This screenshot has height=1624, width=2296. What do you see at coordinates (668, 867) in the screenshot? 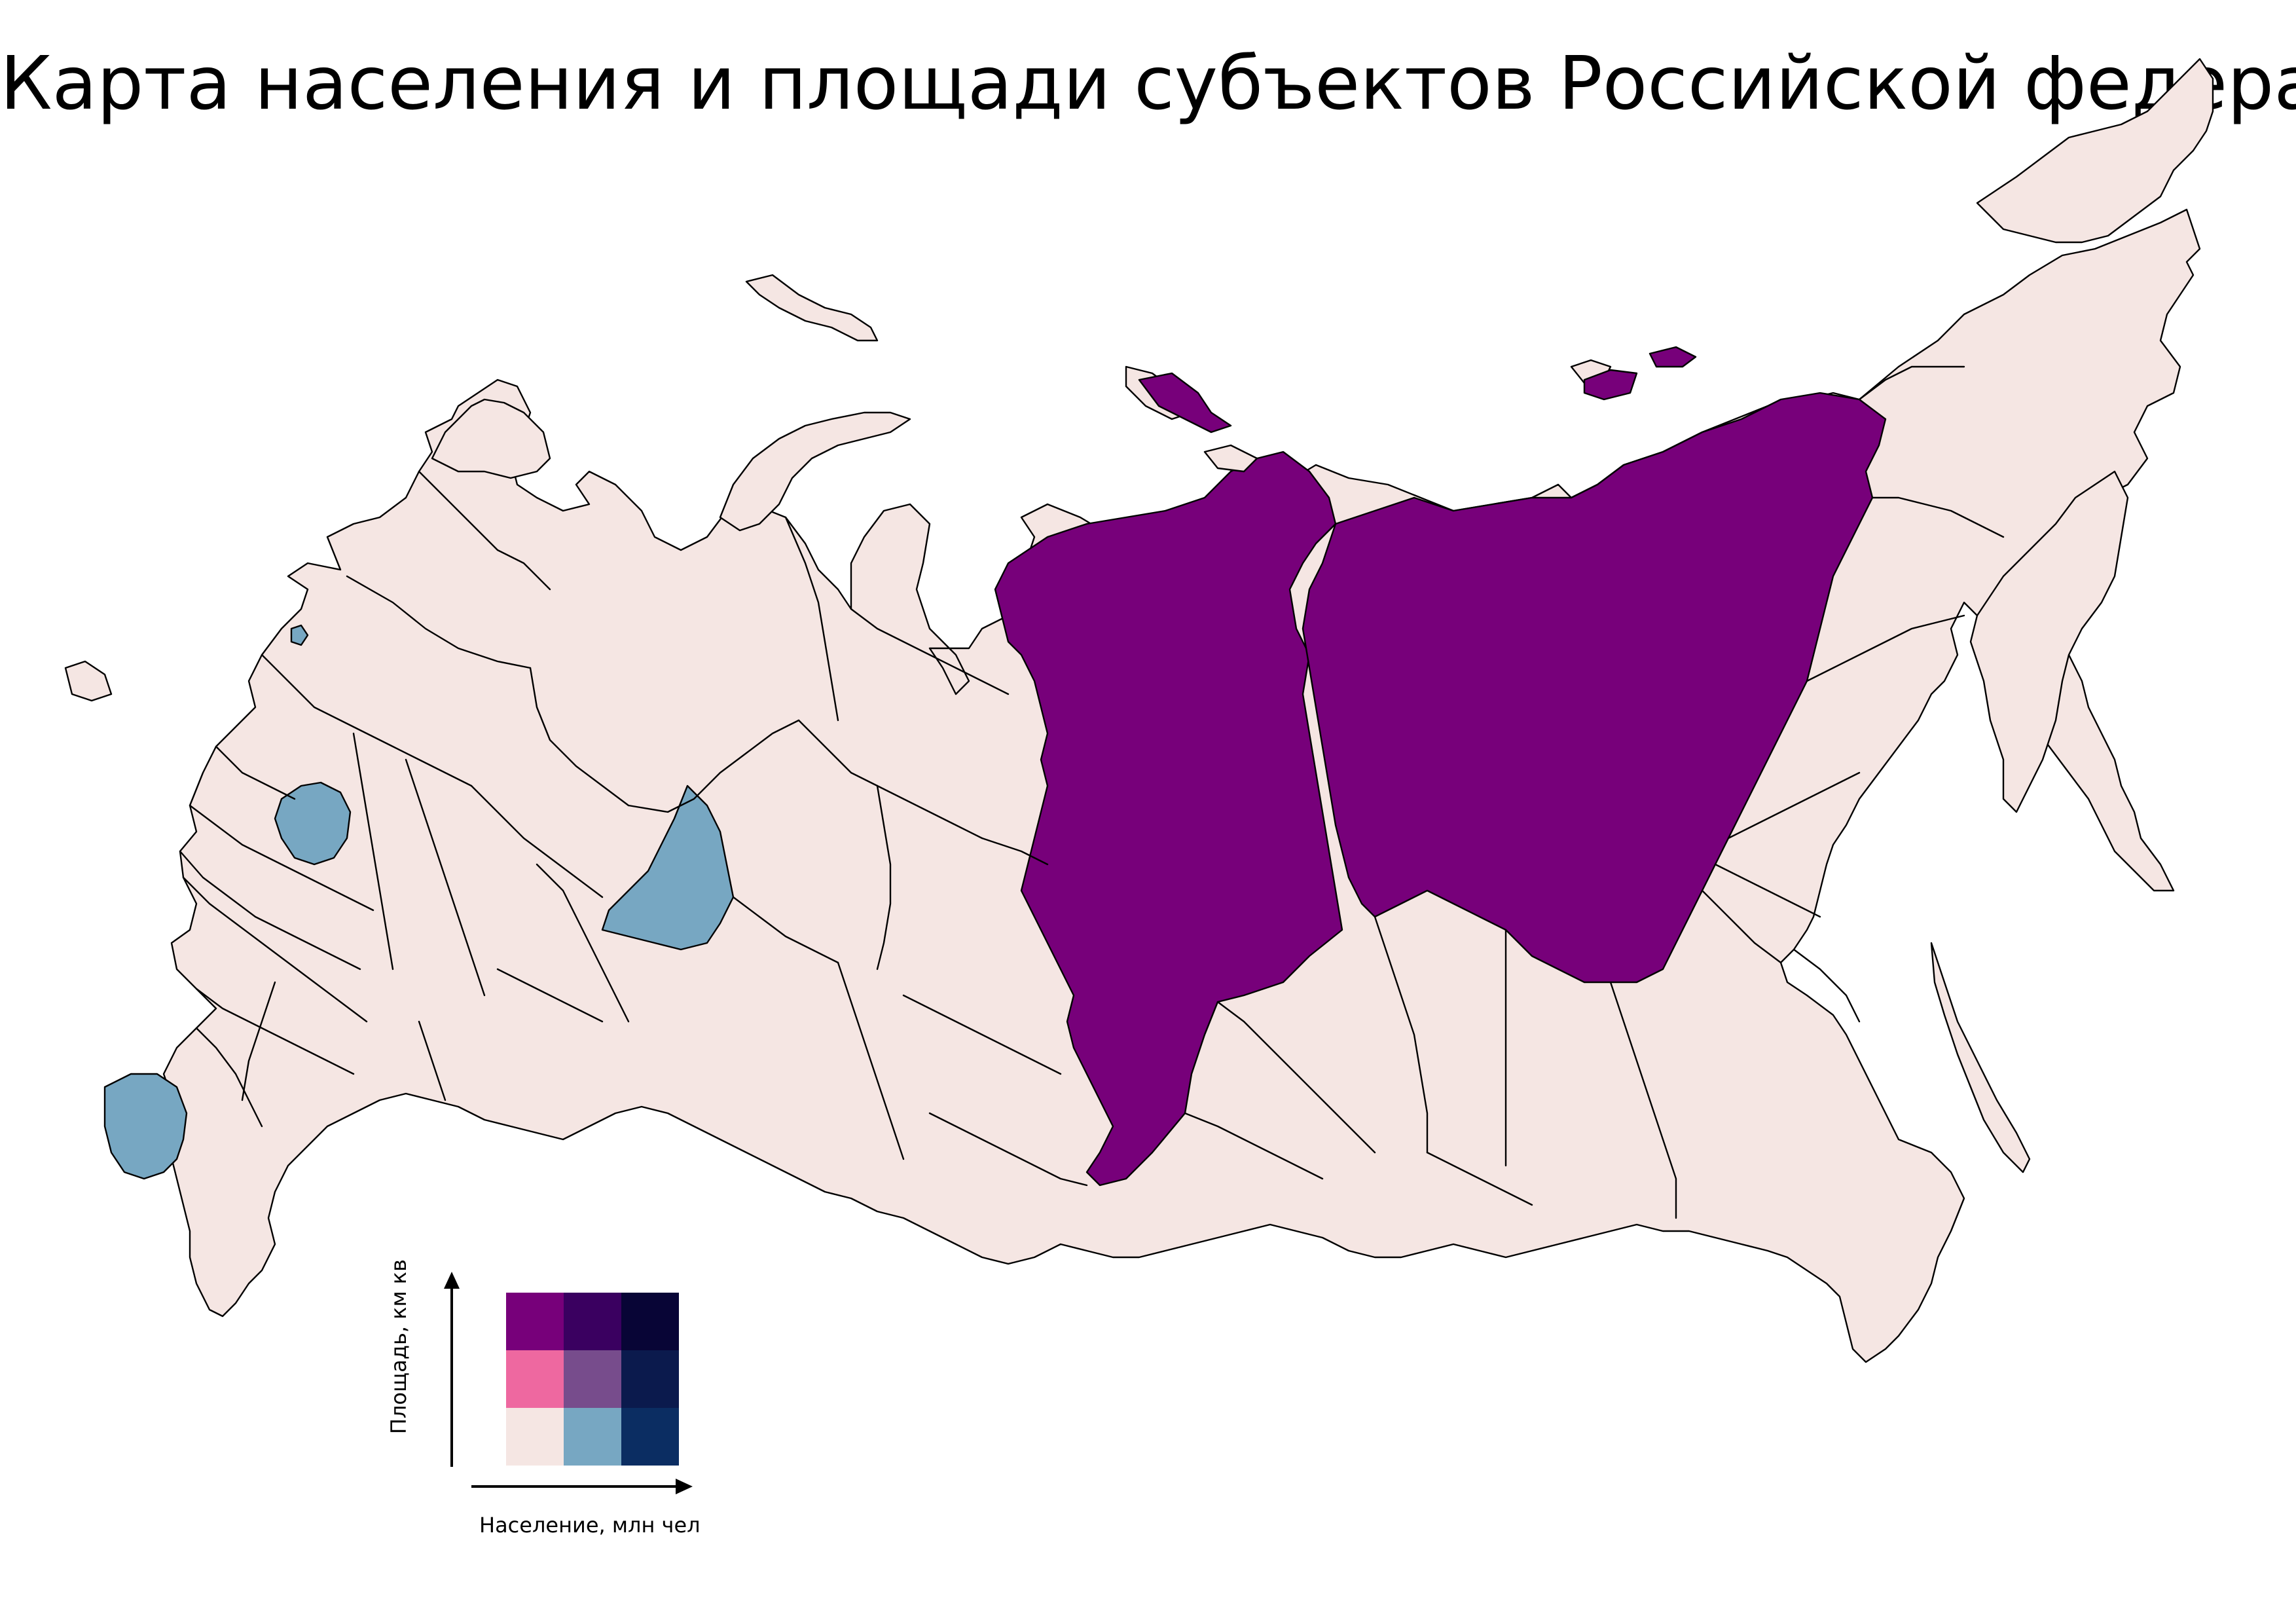
I see `region-sverdlovsk` at bounding box center [668, 867].